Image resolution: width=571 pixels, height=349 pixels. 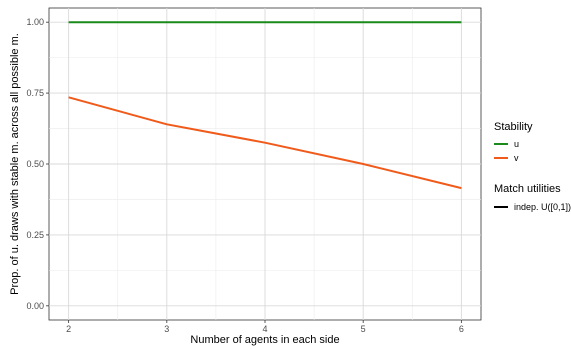 What do you see at coordinates (461, 329) in the screenshot?
I see `x-tick-label: 6` at bounding box center [461, 329].